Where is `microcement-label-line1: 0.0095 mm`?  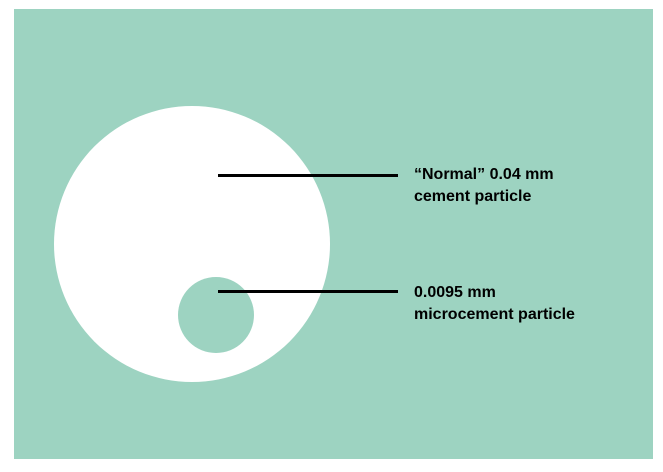 microcement-label-line1: 0.0095 mm is located at coordinates (455, 292).